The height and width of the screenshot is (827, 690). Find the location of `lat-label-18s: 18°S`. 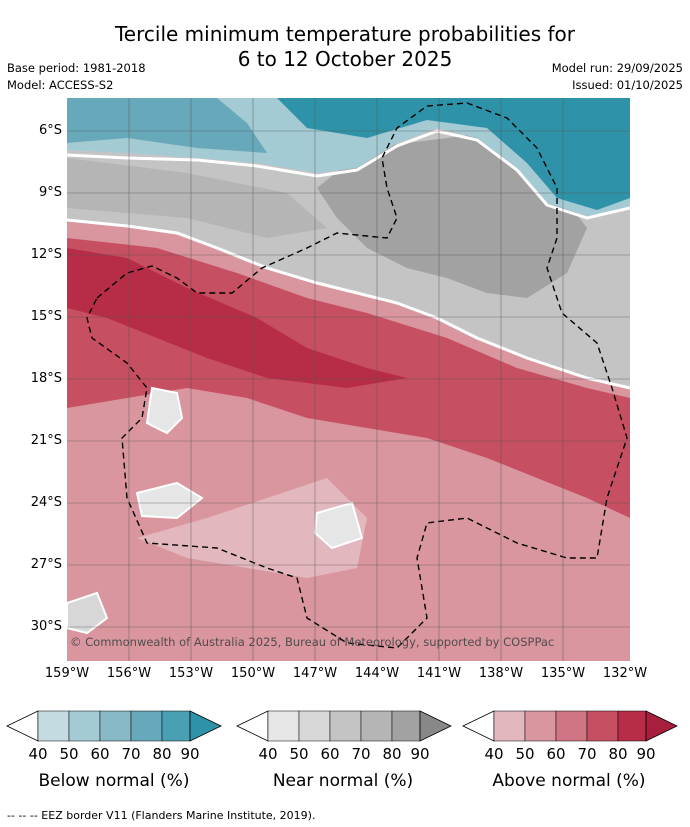

lat-label-18s: 18°S is located at coordinates (46, 378).